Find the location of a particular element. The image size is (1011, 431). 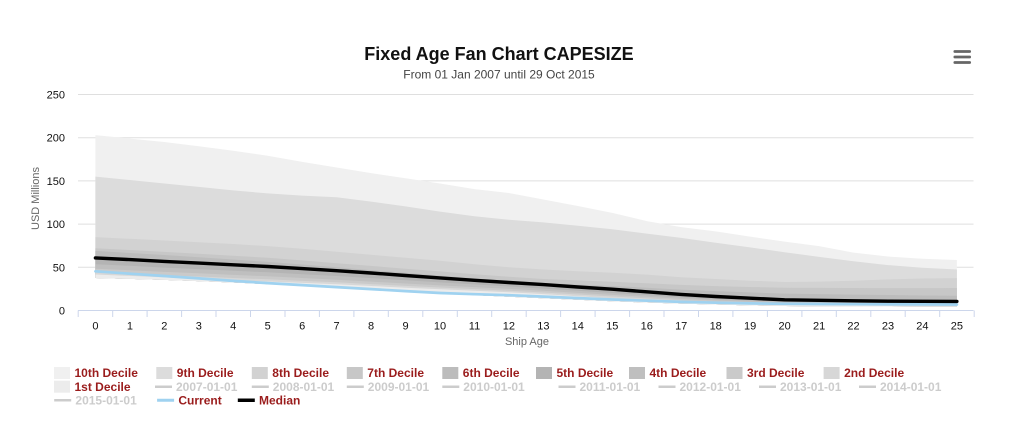

svg-text: 23 is located at coordinates (888, 327).